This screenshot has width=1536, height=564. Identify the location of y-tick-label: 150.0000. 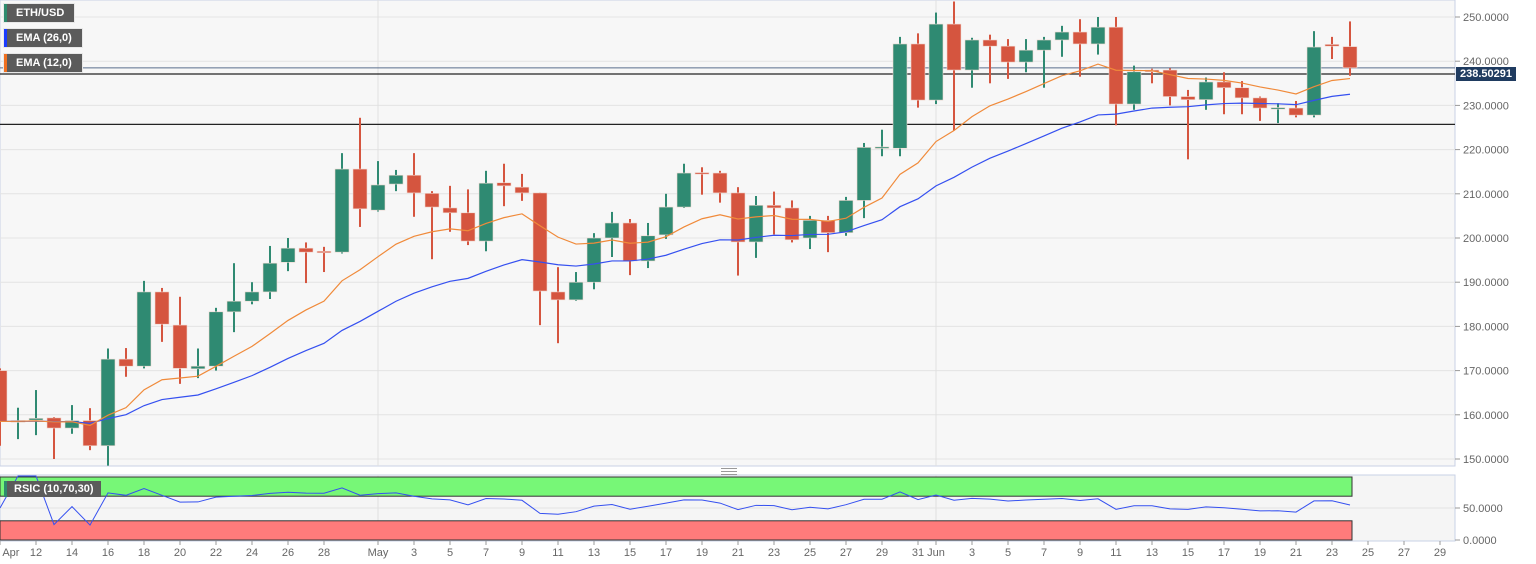
(1486, 460).